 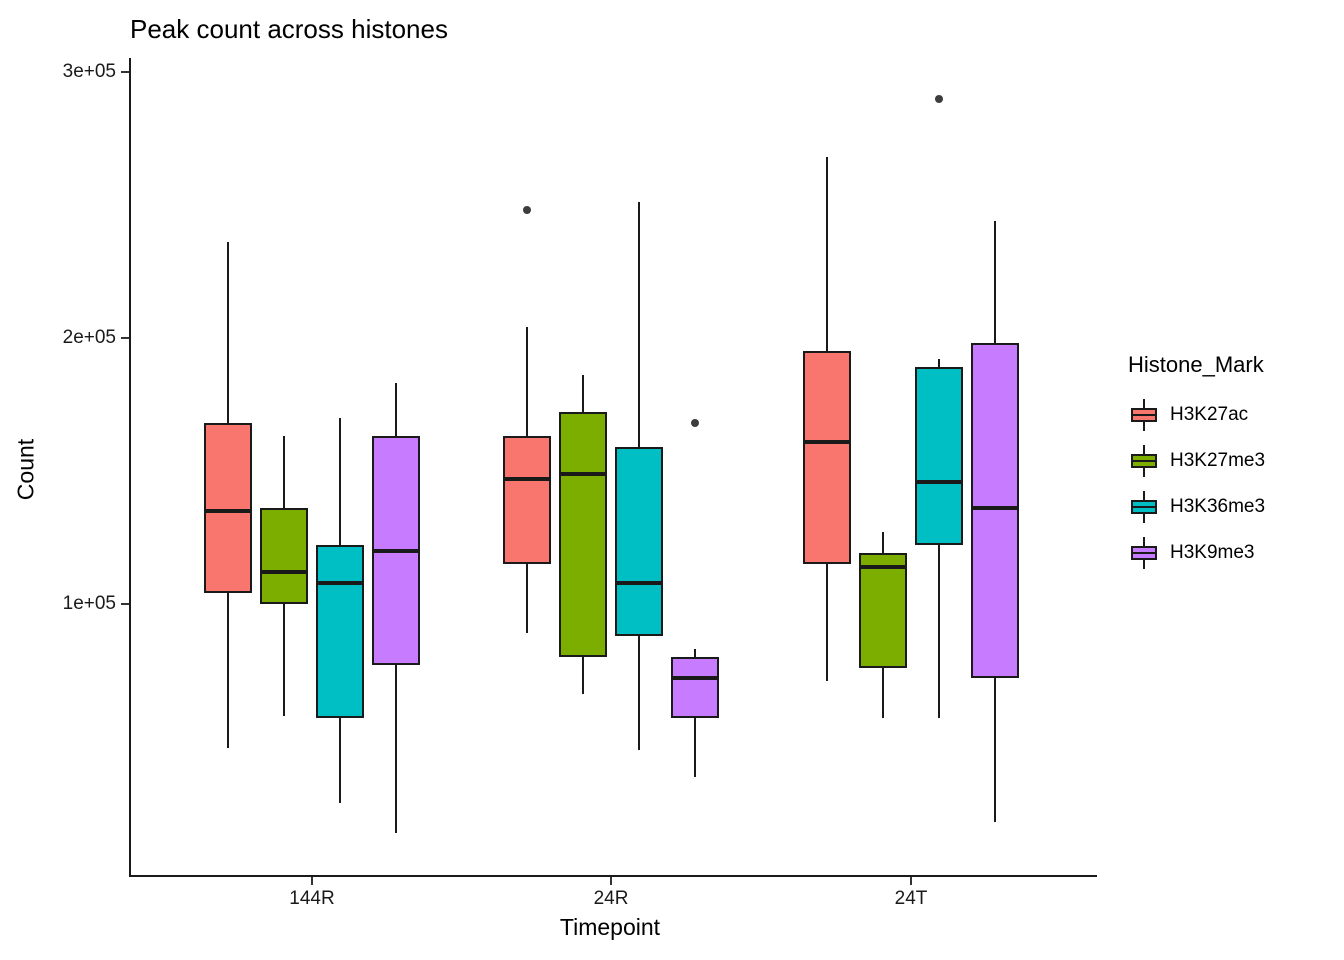 What do you see at coordinates (1196, 364) in the screenshot?
I see `legend-title: Histone_Mark` at bounding box center [1196, 364].